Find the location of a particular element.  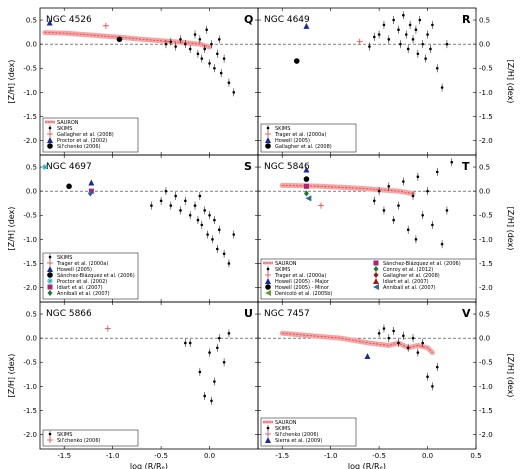

panel-v-literature-point is located at coordinates (367, 355).